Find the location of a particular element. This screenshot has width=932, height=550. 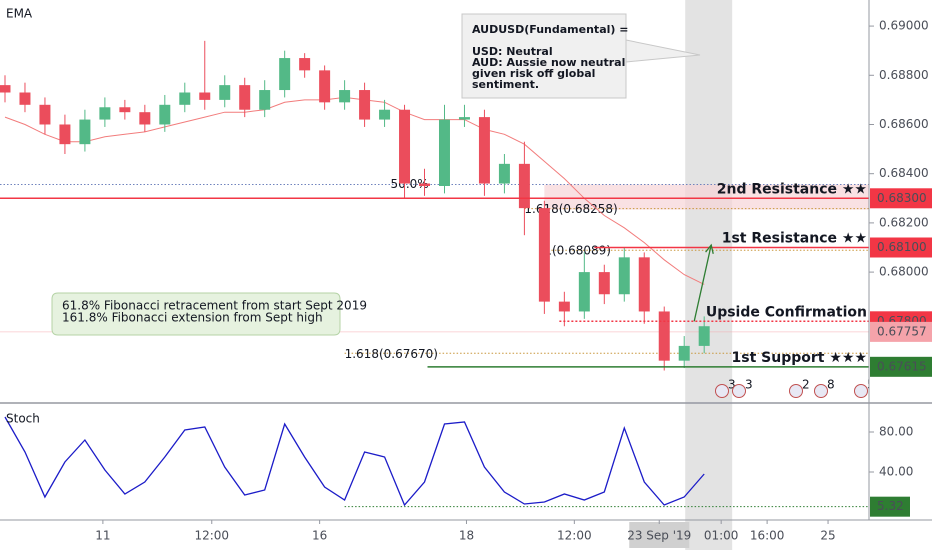

y-tick-label: 0.68600 is located at coordinates (904, 124).